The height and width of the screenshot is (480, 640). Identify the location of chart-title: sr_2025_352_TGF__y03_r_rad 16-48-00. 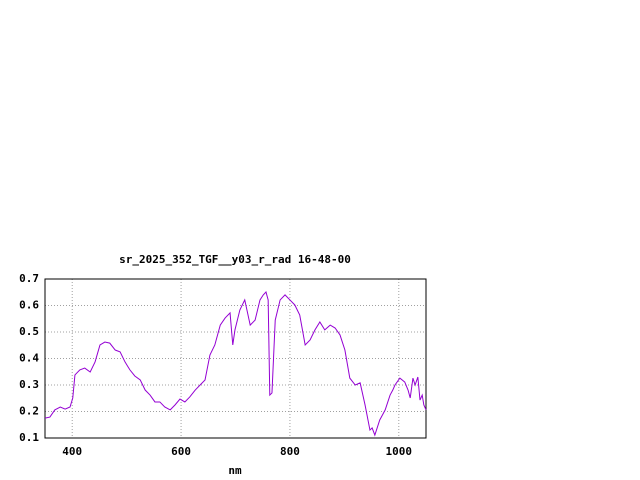
(235, 259).